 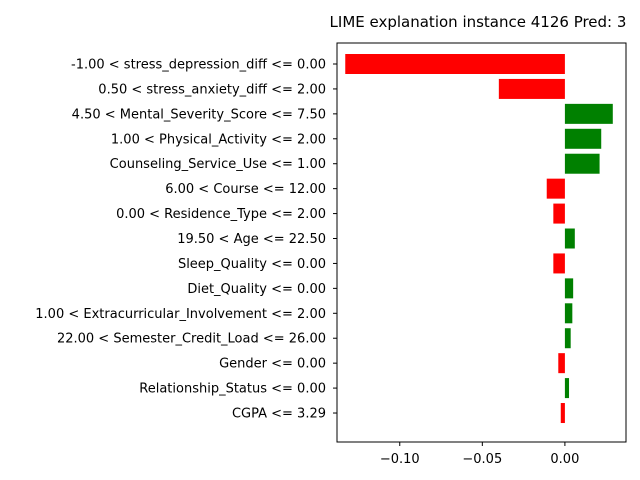 I want to click on x-axis: −0.10 −0.05 0.00, so click(x=479, y=454).